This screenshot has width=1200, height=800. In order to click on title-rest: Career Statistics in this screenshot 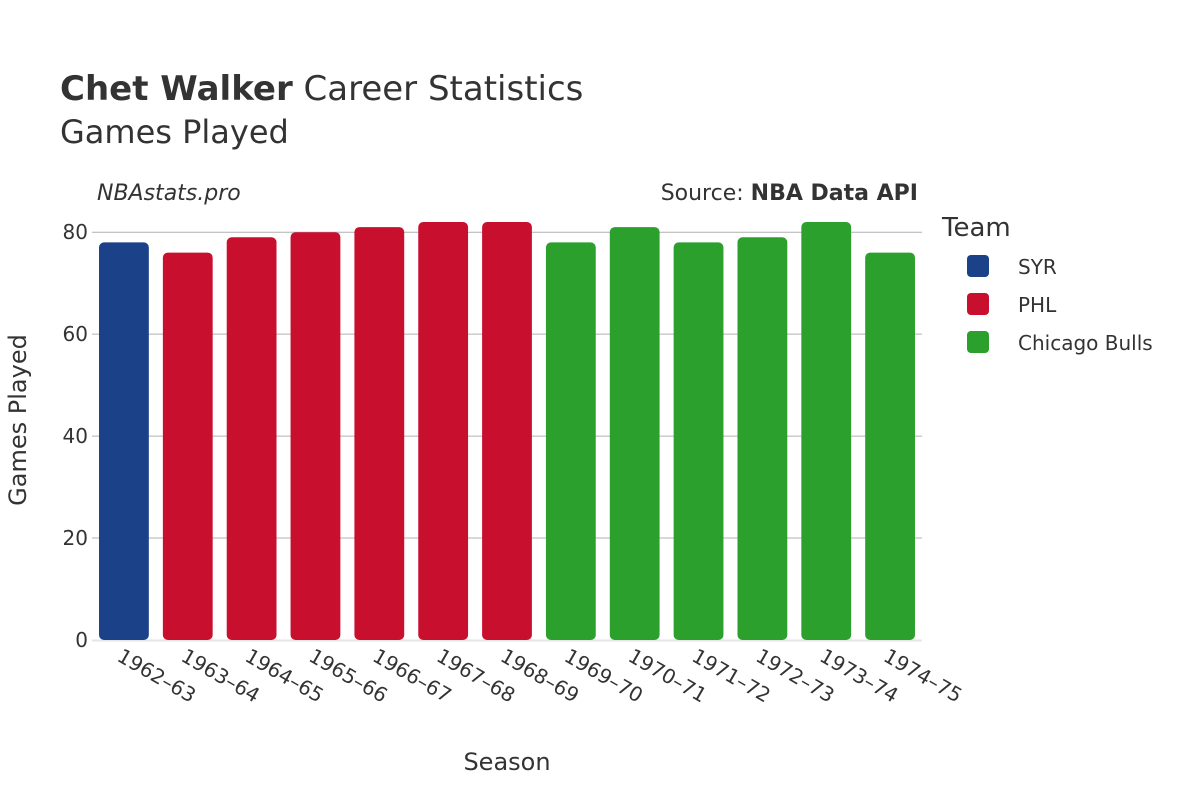, I will do `click(438, 89)`.